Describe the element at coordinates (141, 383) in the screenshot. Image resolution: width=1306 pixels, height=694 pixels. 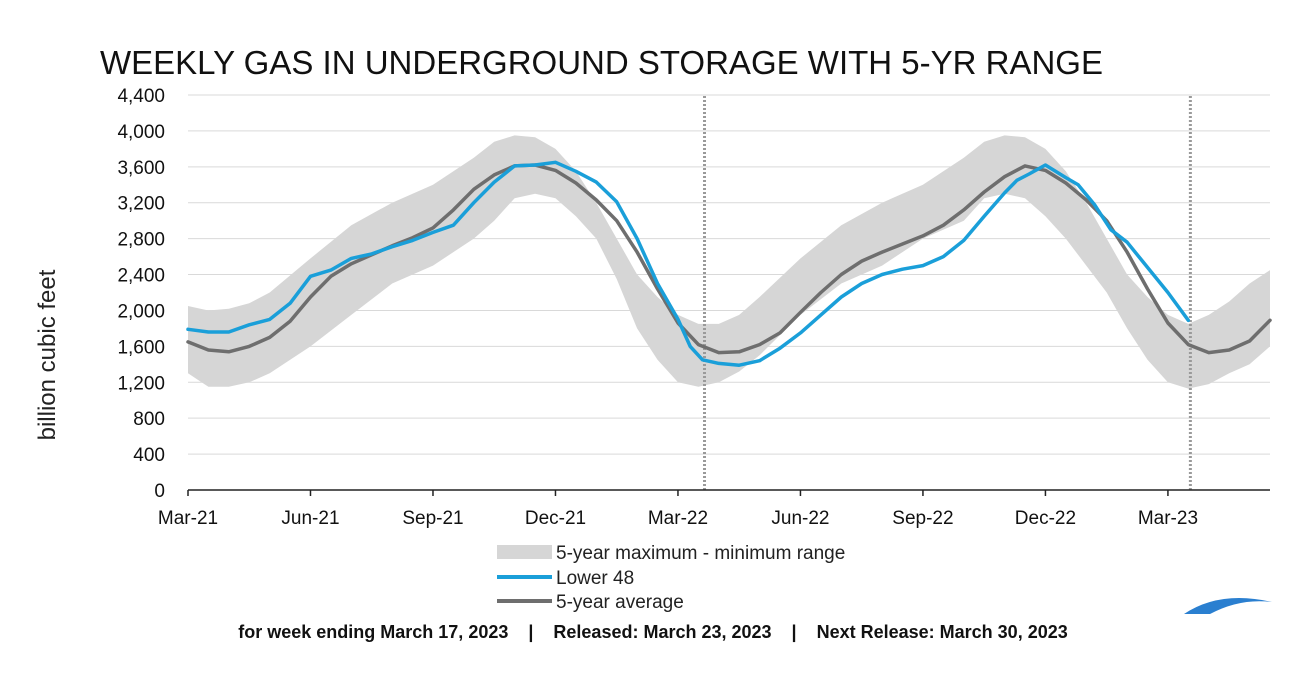
I see `y-tick-label: 1,200` at that location.